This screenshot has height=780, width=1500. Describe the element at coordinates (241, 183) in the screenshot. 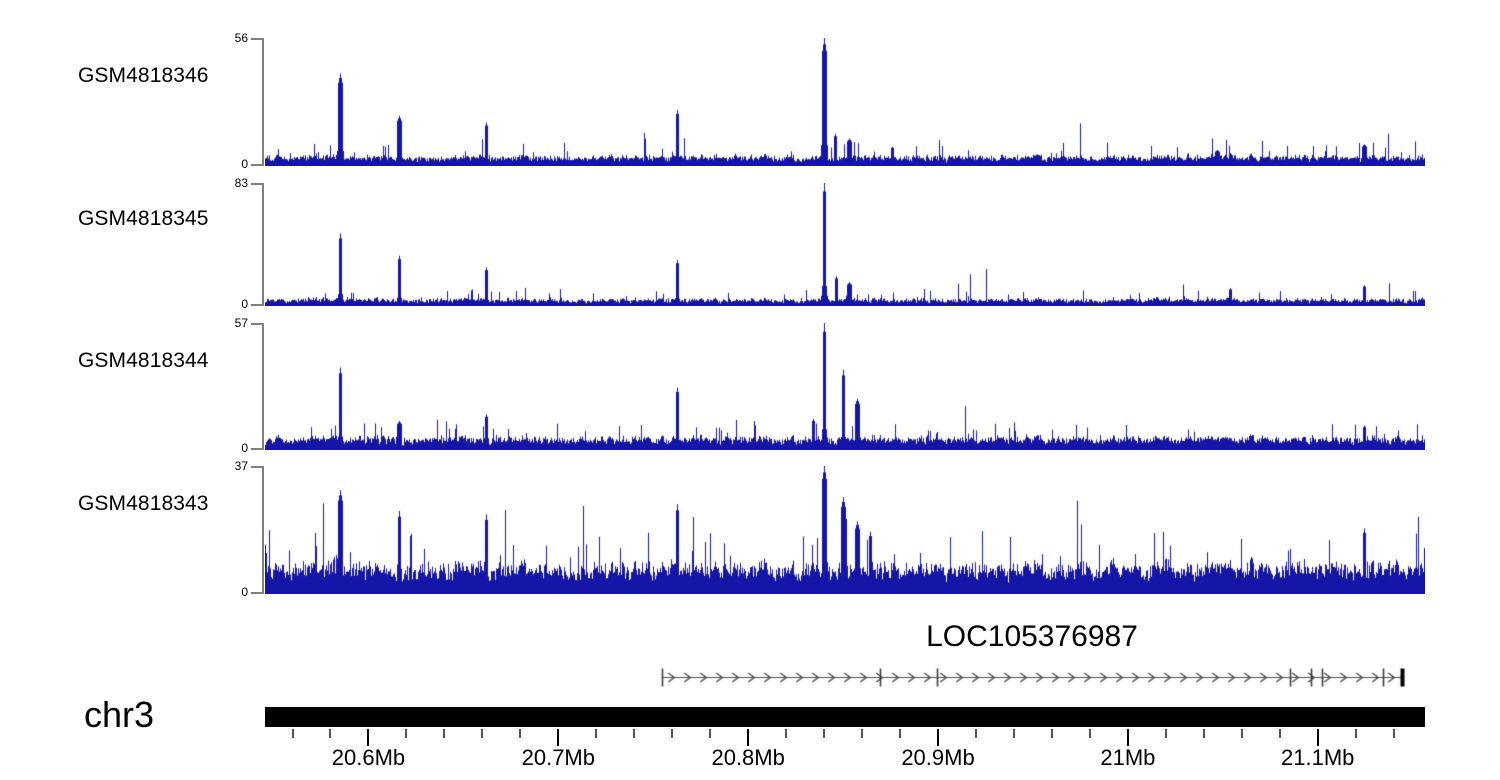

I see `y-axis-max-label: 83` at that location.